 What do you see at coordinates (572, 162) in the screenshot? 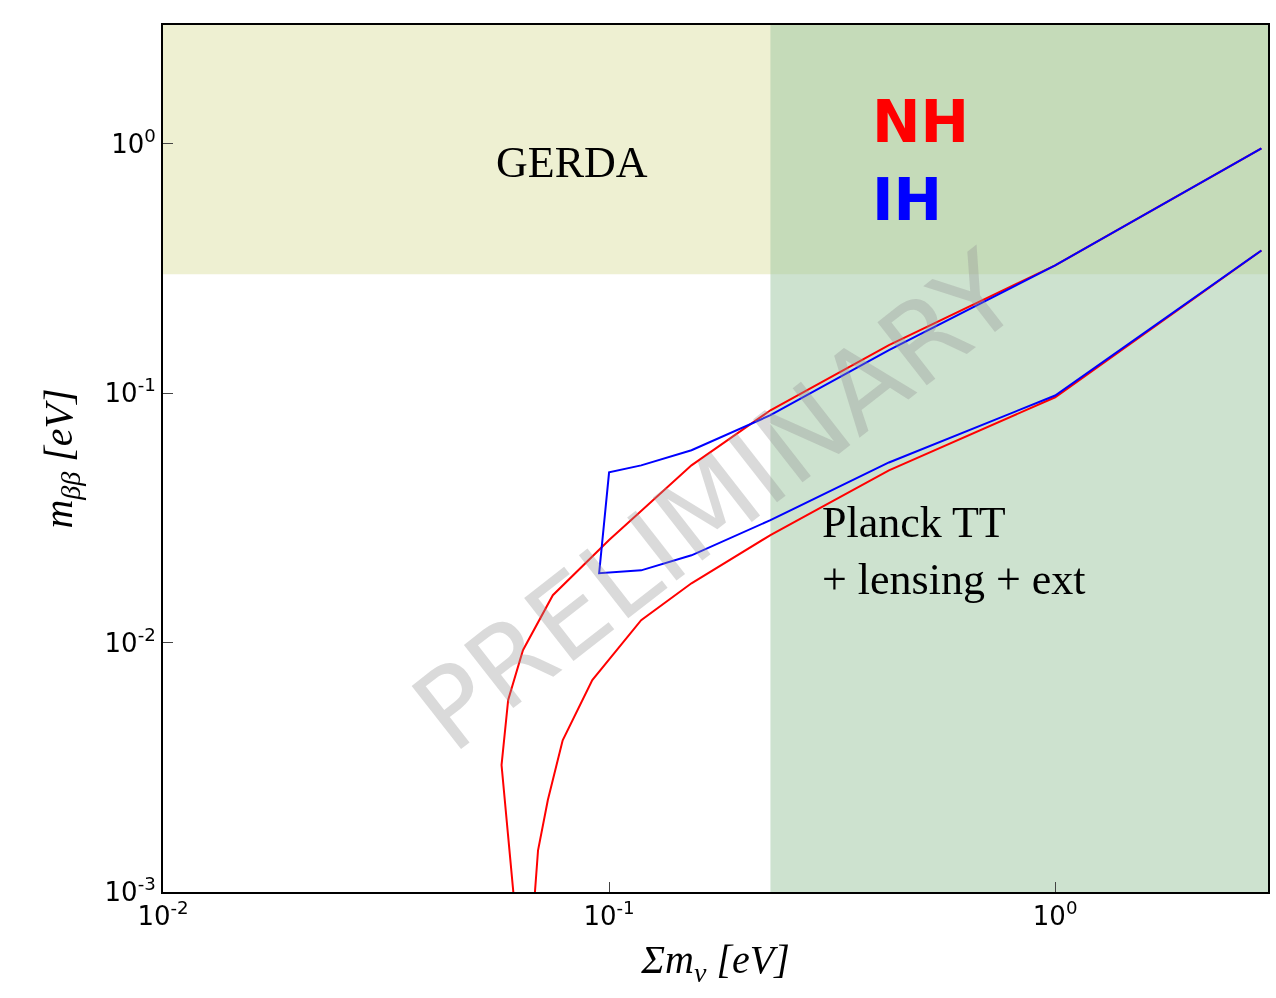
I see `band-label: GERDA` at bounding box center [572, 162].